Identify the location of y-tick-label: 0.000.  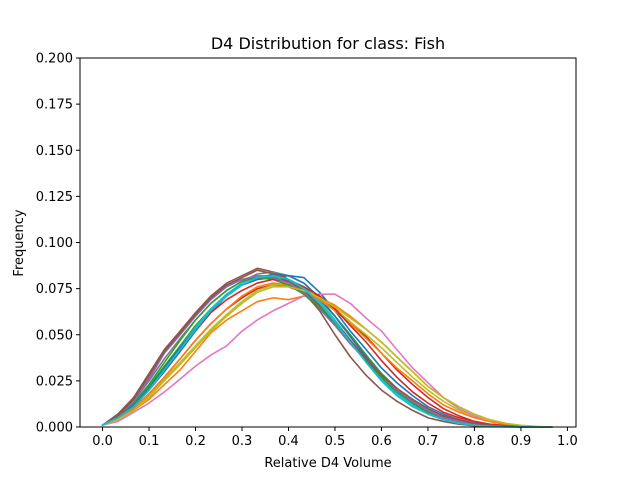
(54, 428).